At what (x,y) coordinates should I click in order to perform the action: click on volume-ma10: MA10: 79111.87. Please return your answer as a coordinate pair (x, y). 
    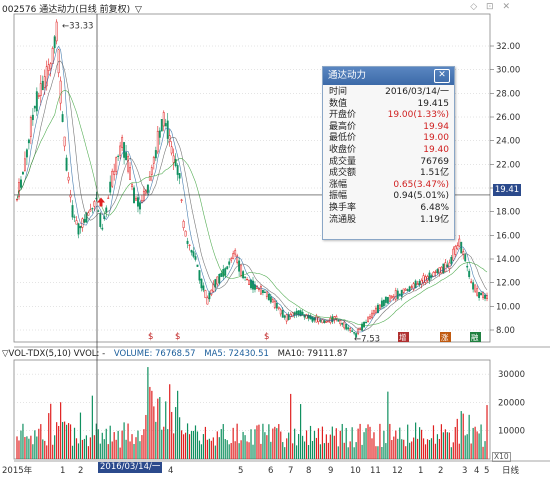
    Looking at the image, I should click on (312, 354).